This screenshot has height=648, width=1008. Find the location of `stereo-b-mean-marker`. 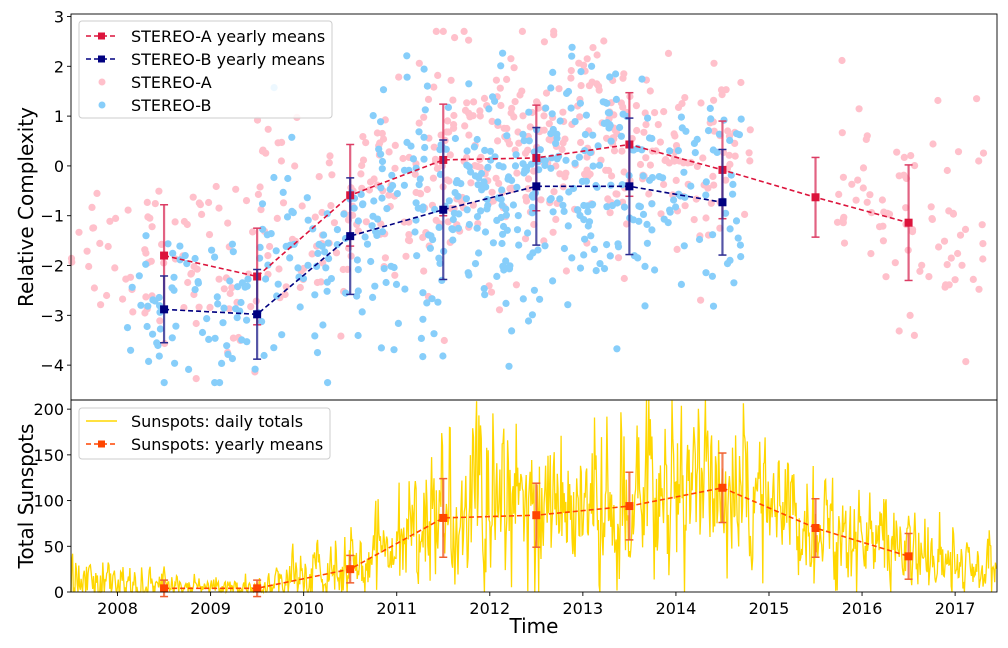

stereo-b-mean-marker is located at coordinates (629, 186).